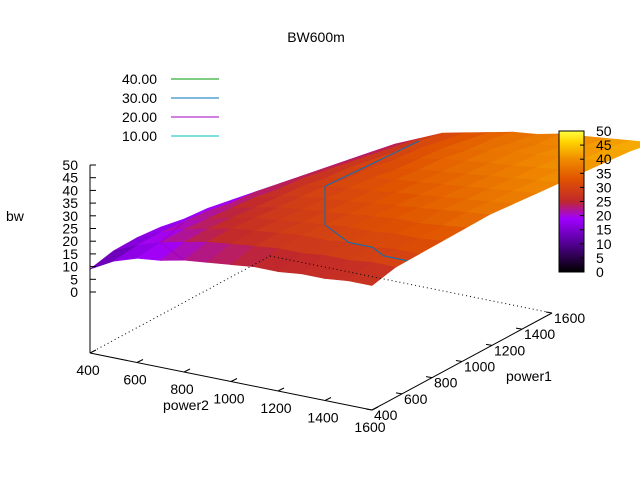 The width and height of the screenshot is (640, 485). What do you see at coordinates (70, 267) in the screenshot?
I see `z-tick-label: 10` at bounding box center [70, 267].